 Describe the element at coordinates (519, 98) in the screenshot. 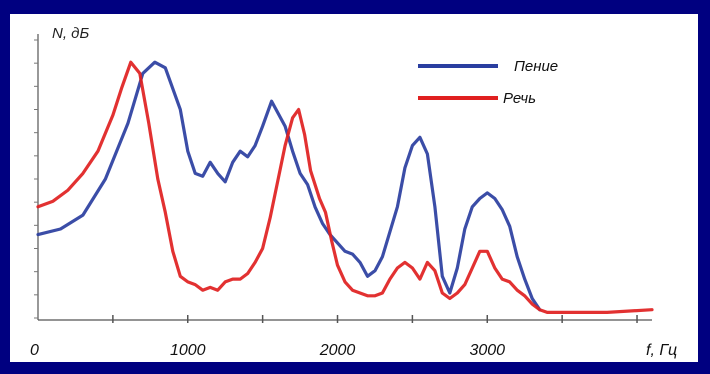

I see `legend-label: Речь` at that location.